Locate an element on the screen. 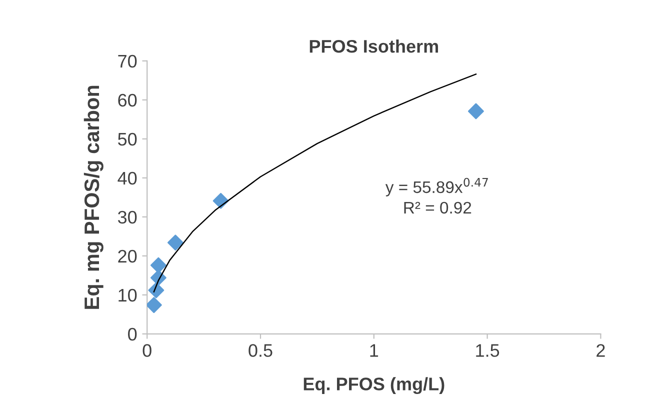 The height and width of the screenshot is (420, 648). x-tick-label: 1.5 is located at coordinates (488, 350).